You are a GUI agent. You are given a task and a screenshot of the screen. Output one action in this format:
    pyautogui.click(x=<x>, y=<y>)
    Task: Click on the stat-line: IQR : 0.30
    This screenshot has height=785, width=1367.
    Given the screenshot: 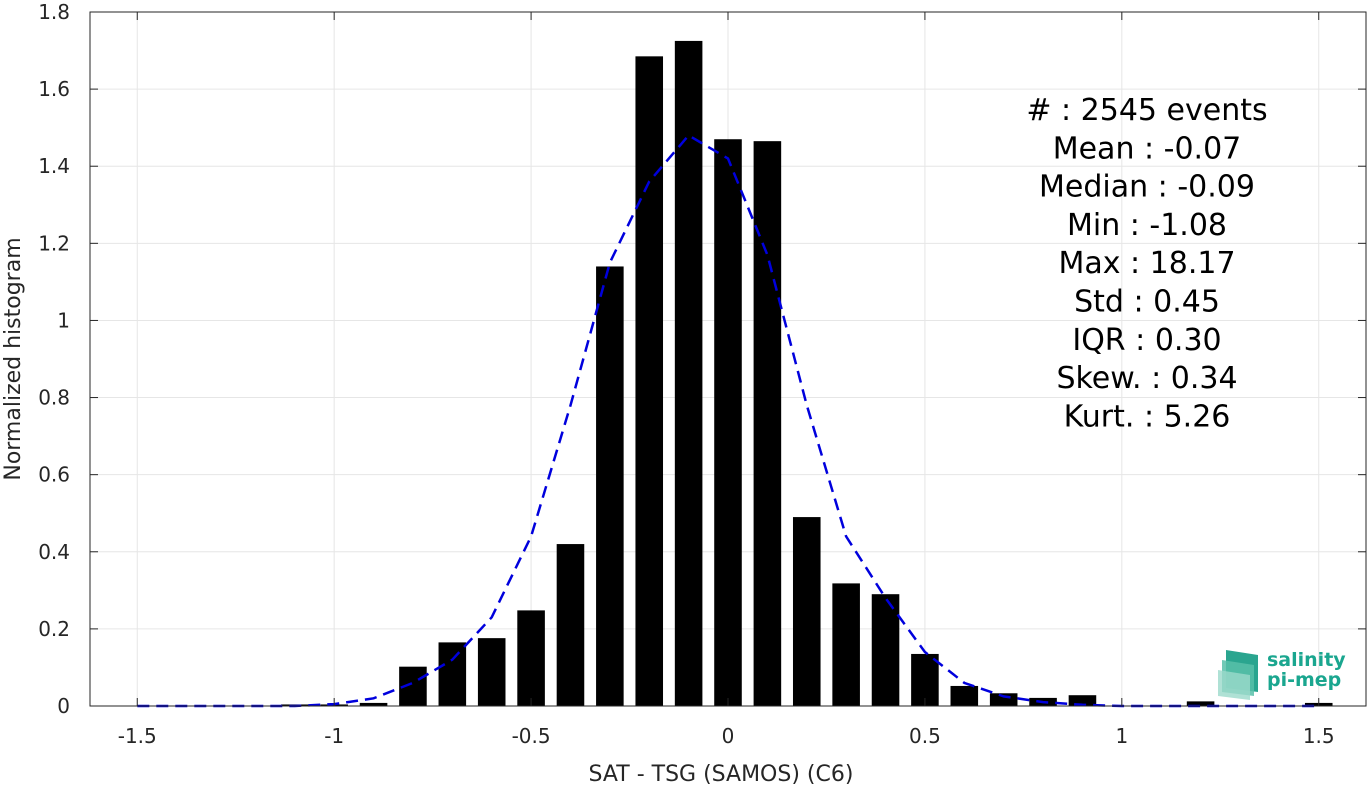 What is the action you would take?
    pyautogui.click(x=1146, y=340)
    